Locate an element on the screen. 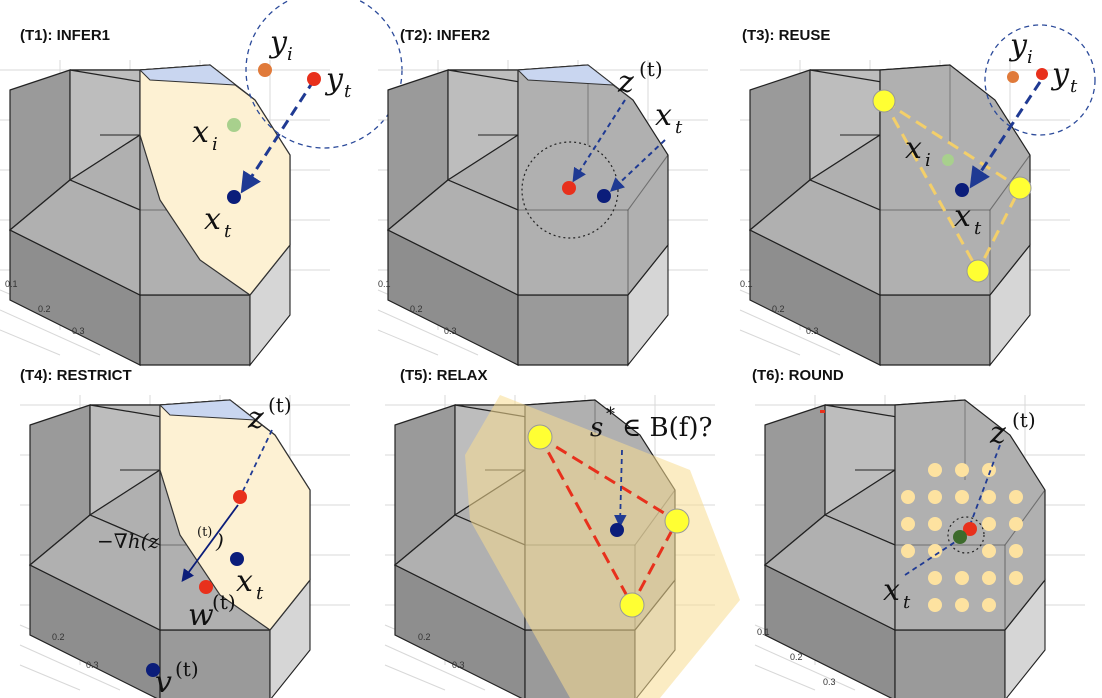 This screenshot has height=698, width=1102. panel-t6-plot is located at coordinates (920, 546).